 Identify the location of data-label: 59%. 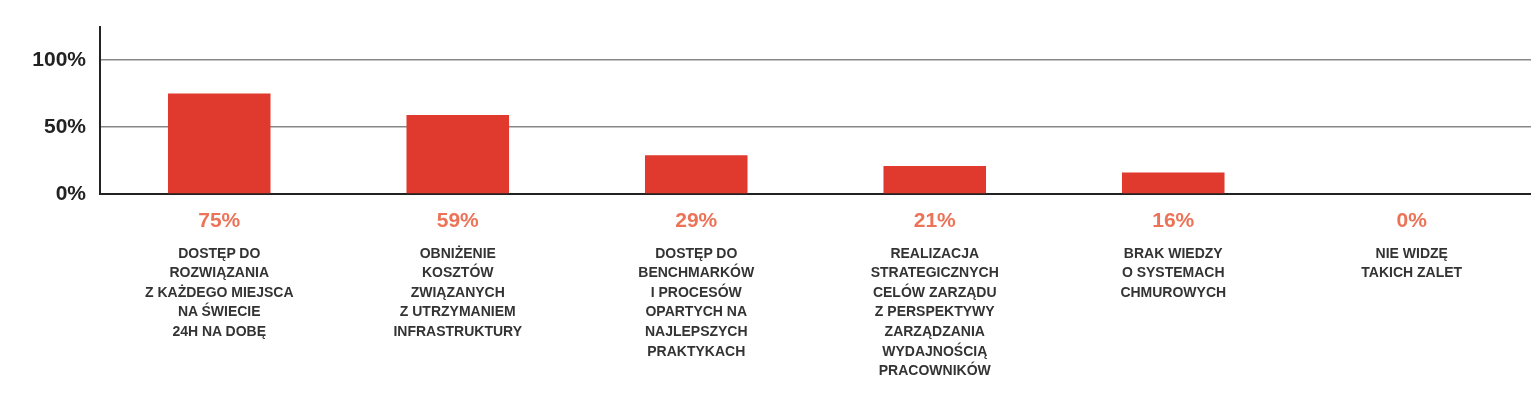
(458, 219).